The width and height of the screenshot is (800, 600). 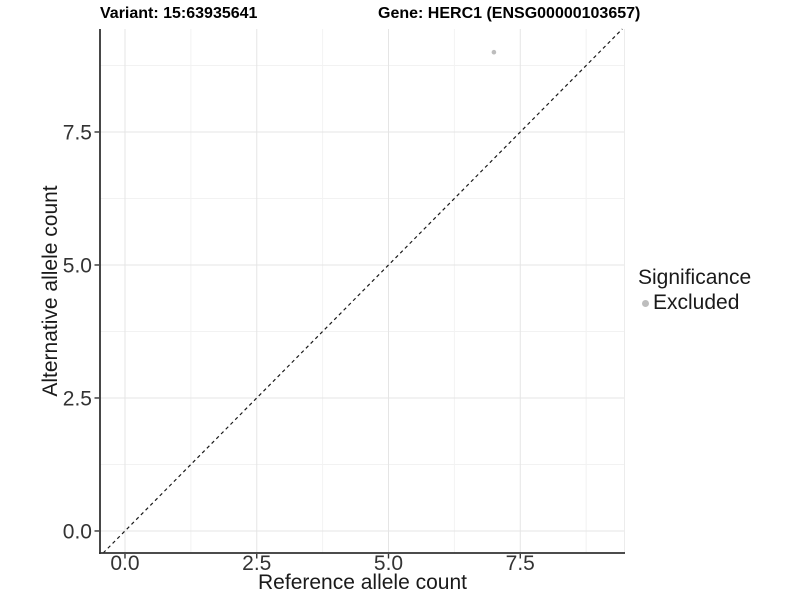 What do you see at coordinates (388, 563) in the screenshot?
I see `x-tick-label: 5.0` at bounding box center [388, 563].